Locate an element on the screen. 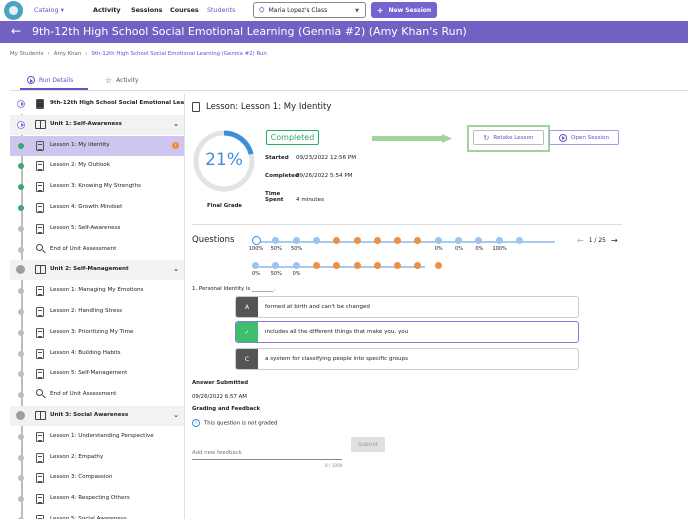  submit-button: Submit is located at coordinates (368, 444).